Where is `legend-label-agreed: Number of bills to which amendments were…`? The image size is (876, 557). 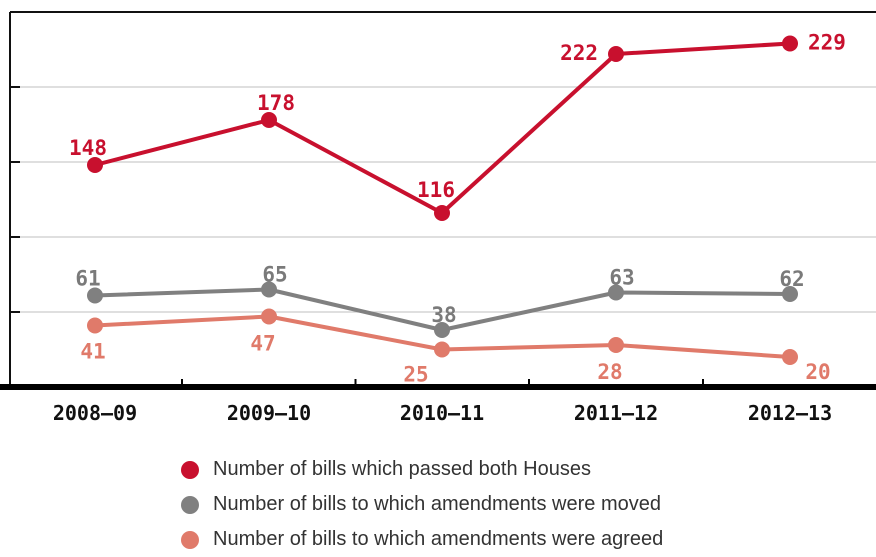 legend-label-agreed: Number of bills to which amendments were… is located at coordinates (438, 539).